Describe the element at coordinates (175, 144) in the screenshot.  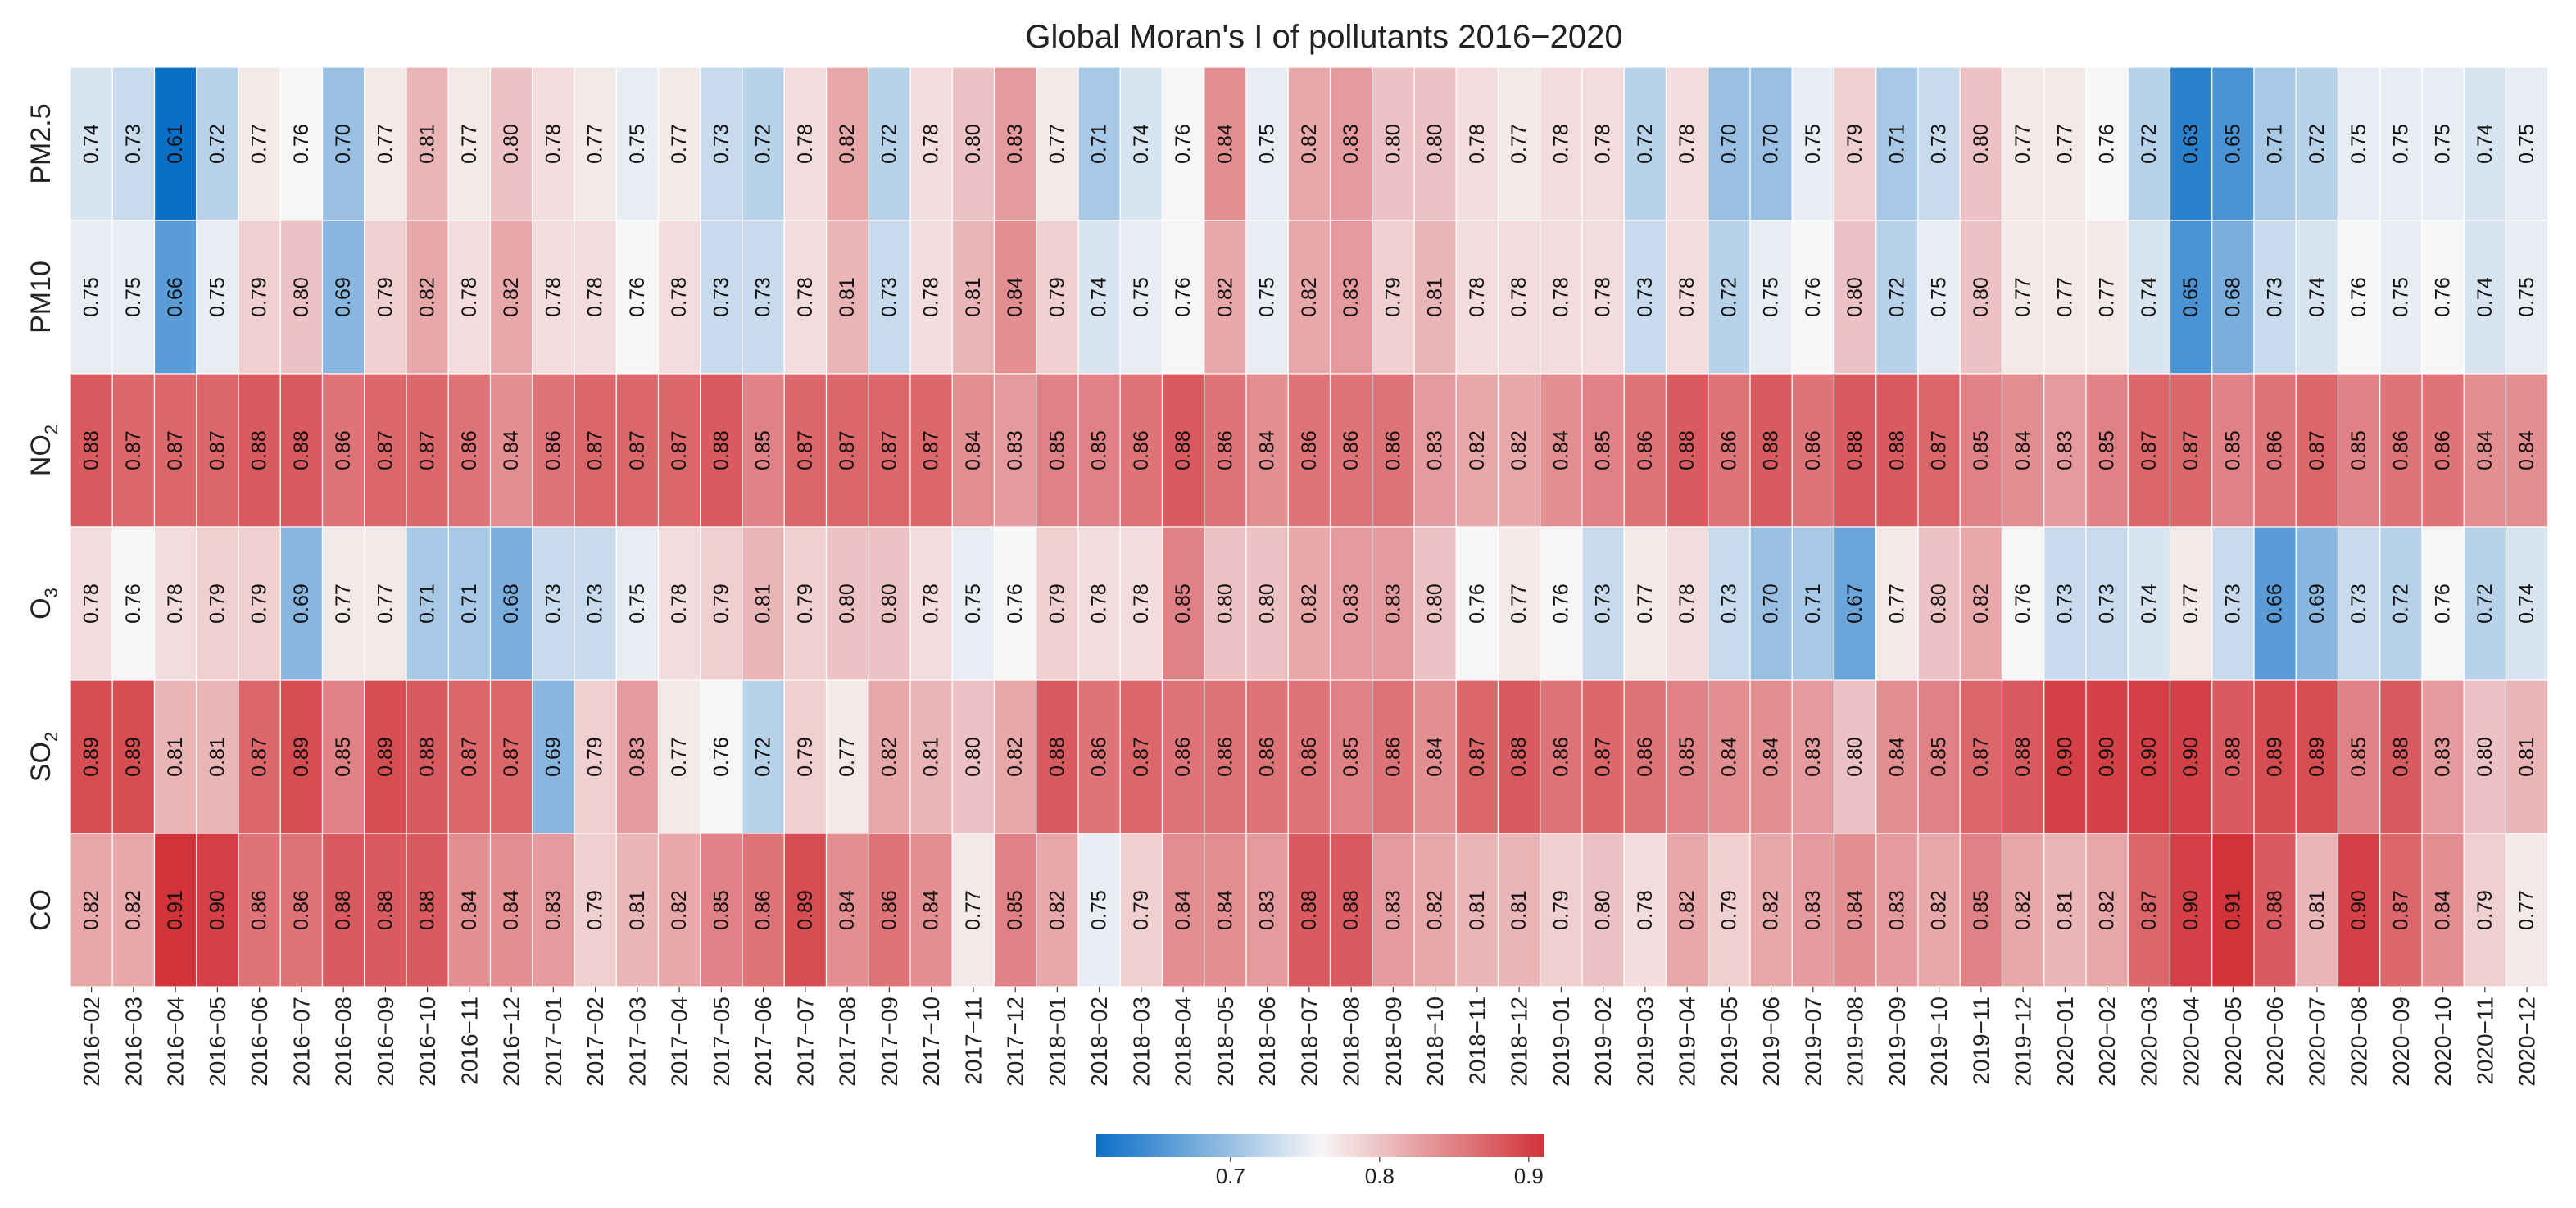
I see `cell-value-label: 0.61` at that location.